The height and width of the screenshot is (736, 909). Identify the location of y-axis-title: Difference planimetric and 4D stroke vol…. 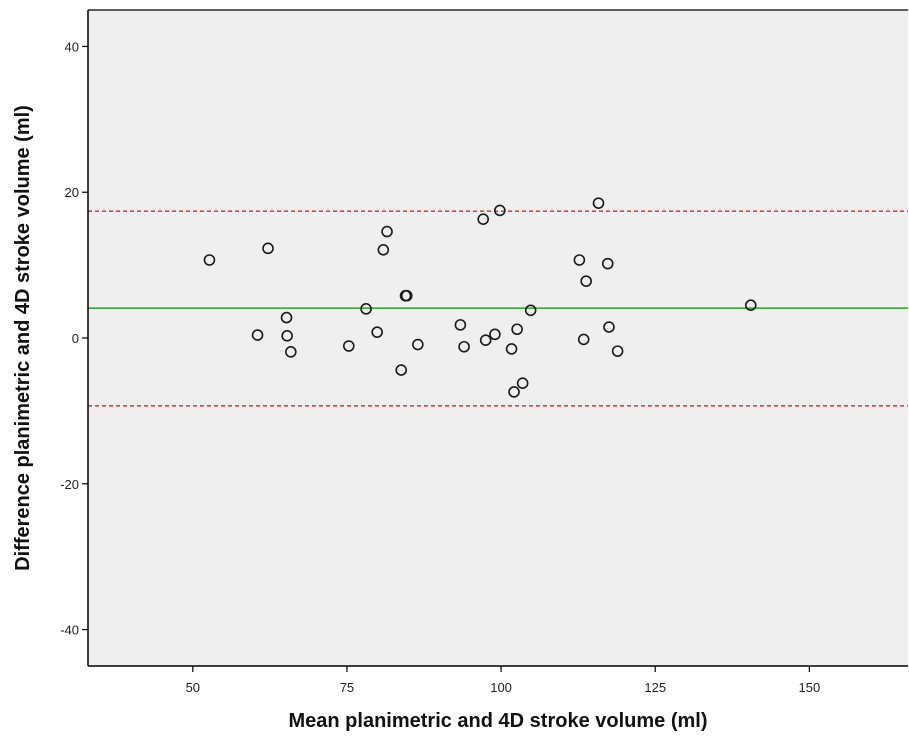
(23, 338).